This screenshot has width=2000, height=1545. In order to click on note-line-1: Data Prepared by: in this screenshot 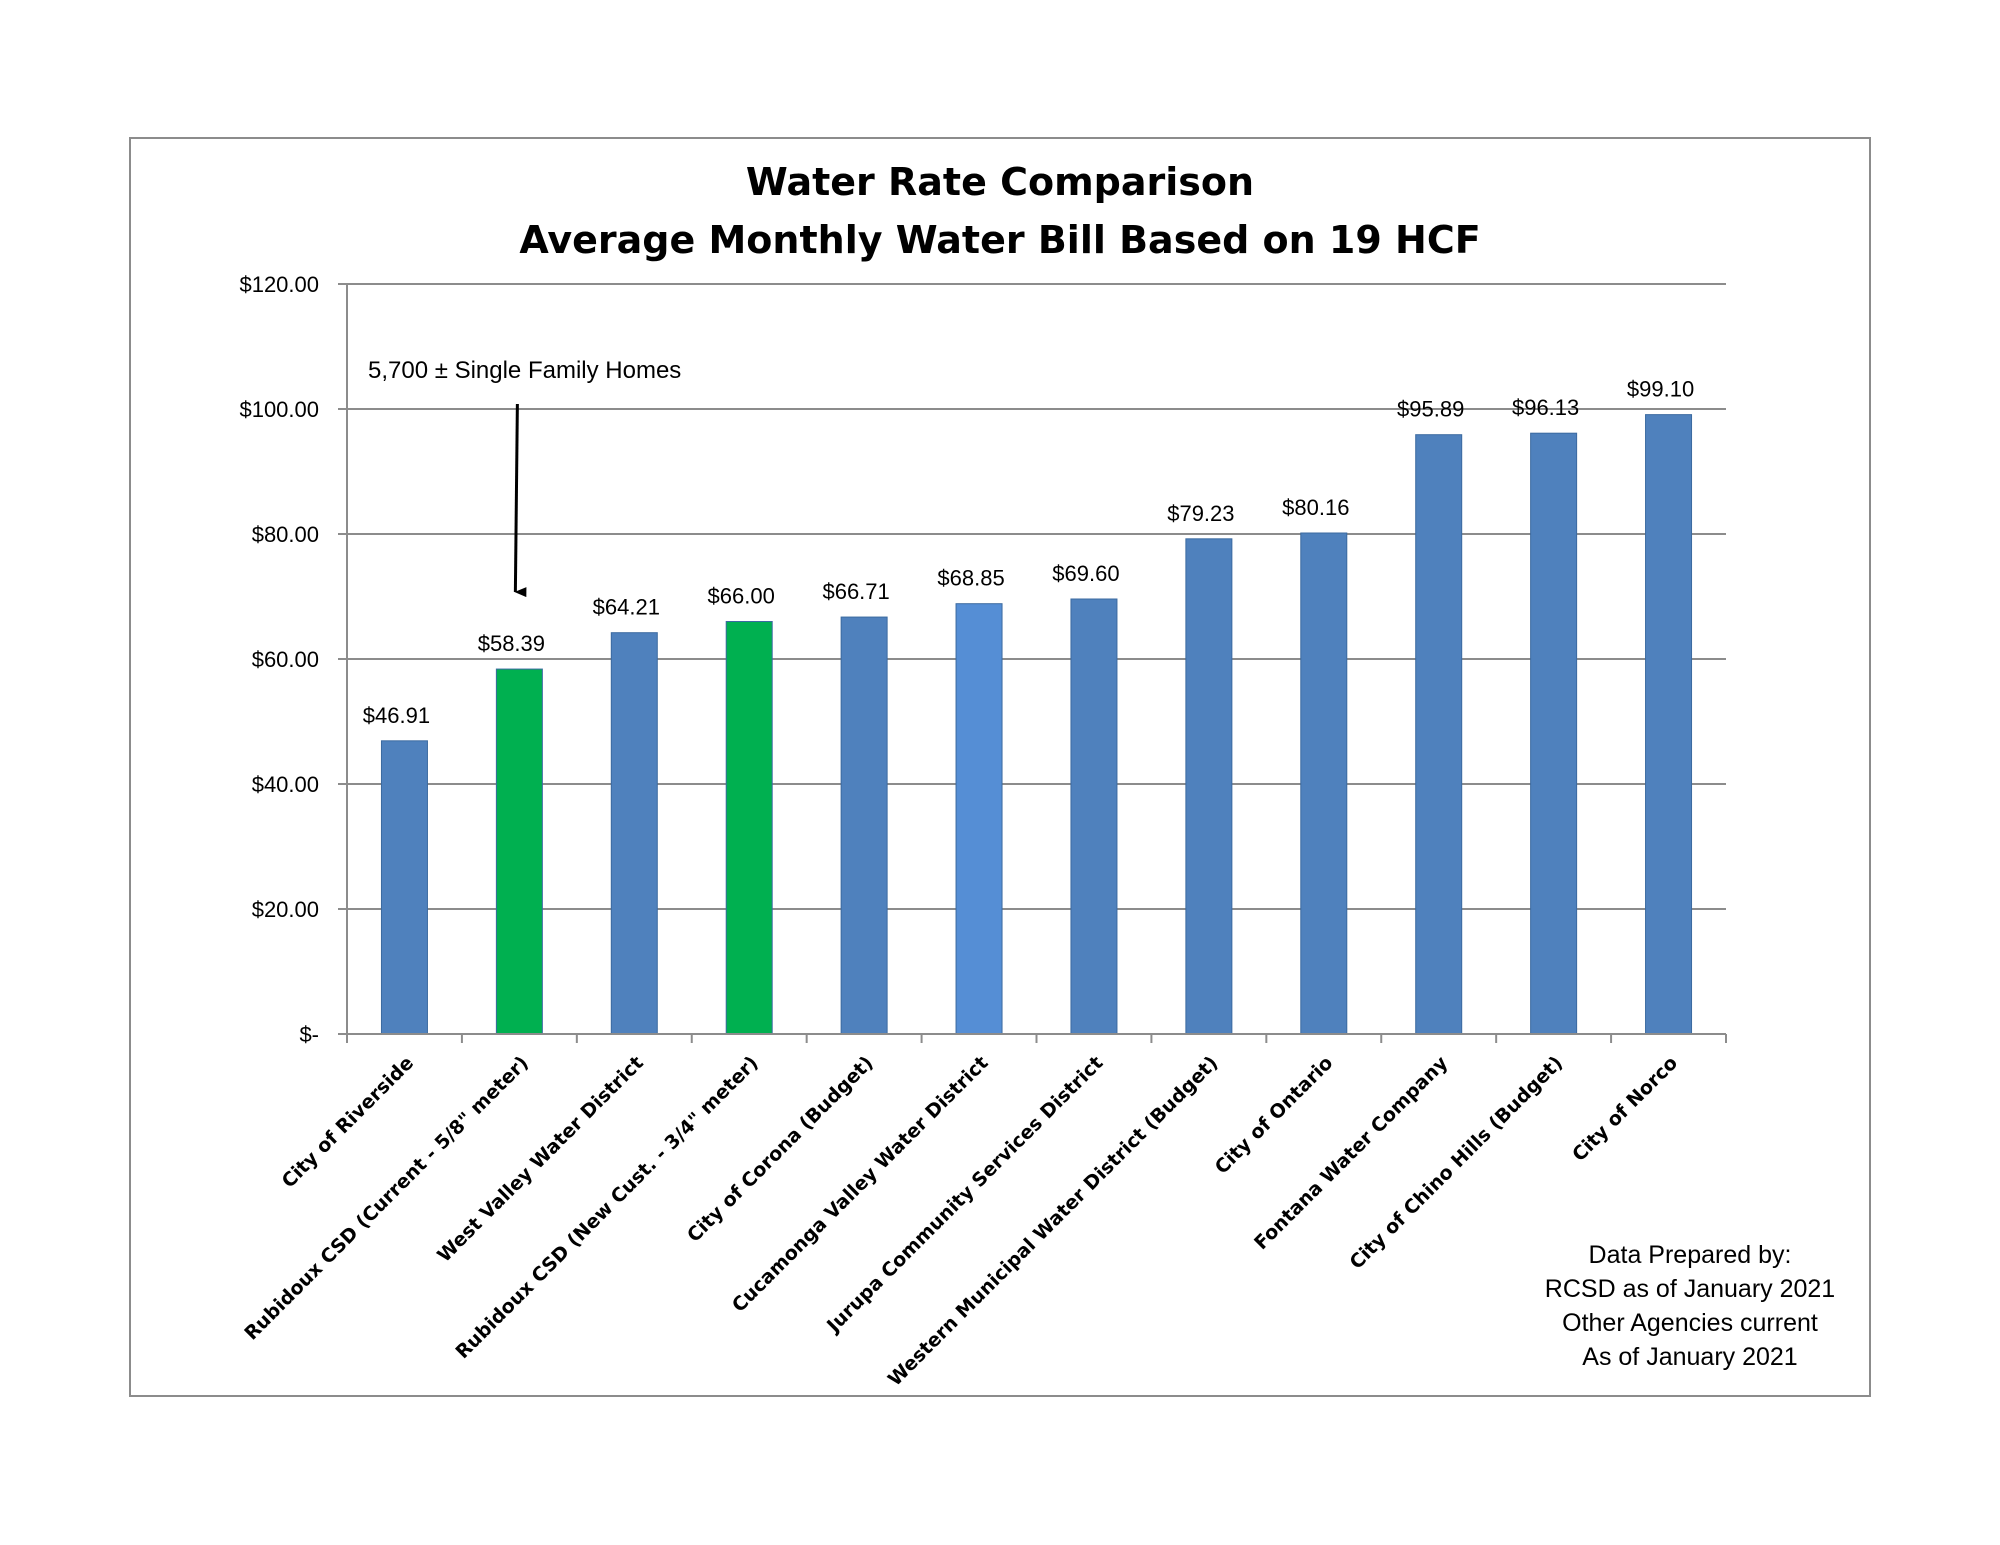, I will do `click(1690, 1255)`.